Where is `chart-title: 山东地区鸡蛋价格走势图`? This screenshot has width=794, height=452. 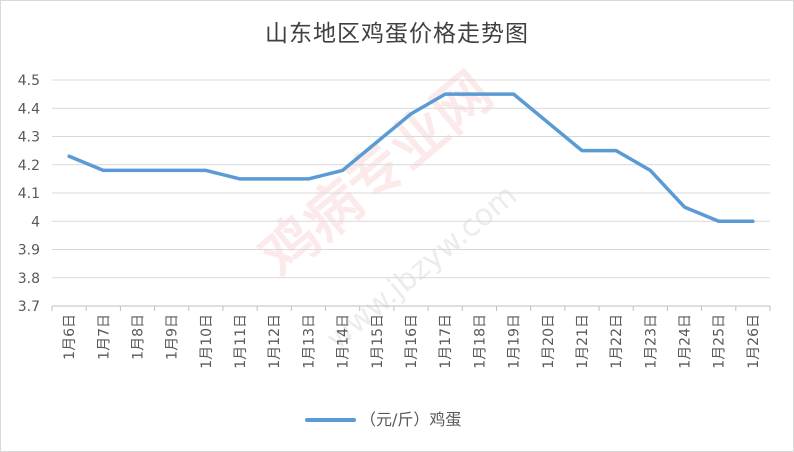
chart-title: 山东地区鸡蛋价格走势图 is located at coordinates (397, 34).